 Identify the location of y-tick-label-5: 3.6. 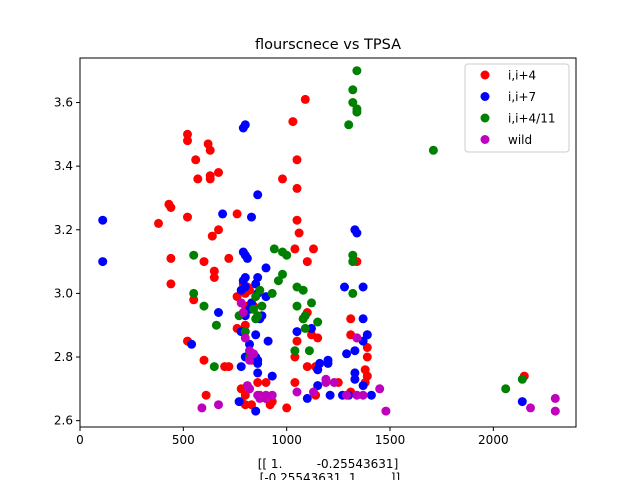
(63, 103).